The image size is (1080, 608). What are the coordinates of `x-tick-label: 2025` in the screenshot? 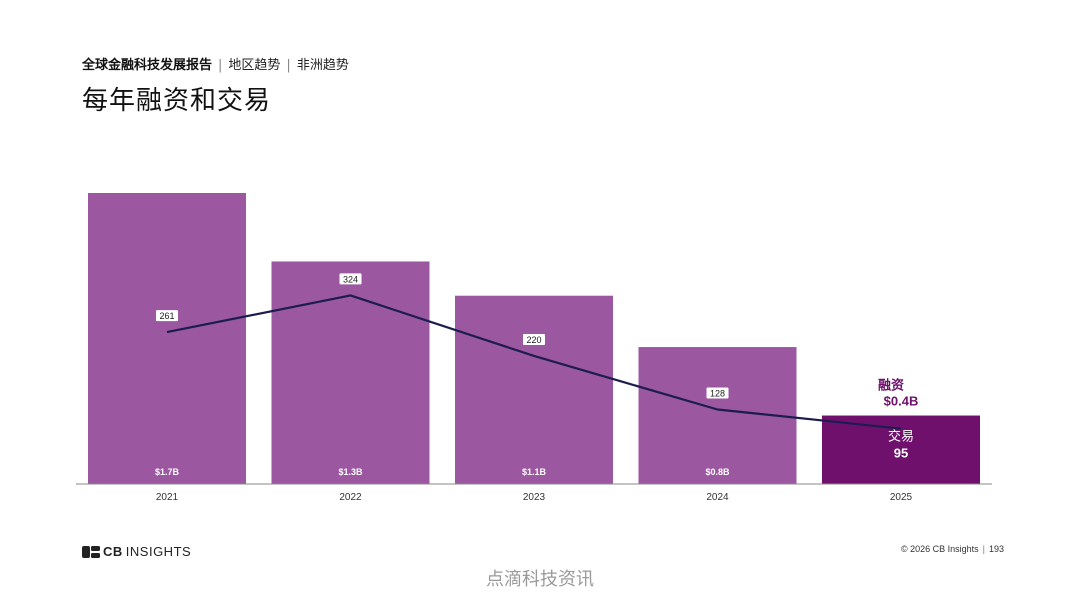 It's located at (901, 497).